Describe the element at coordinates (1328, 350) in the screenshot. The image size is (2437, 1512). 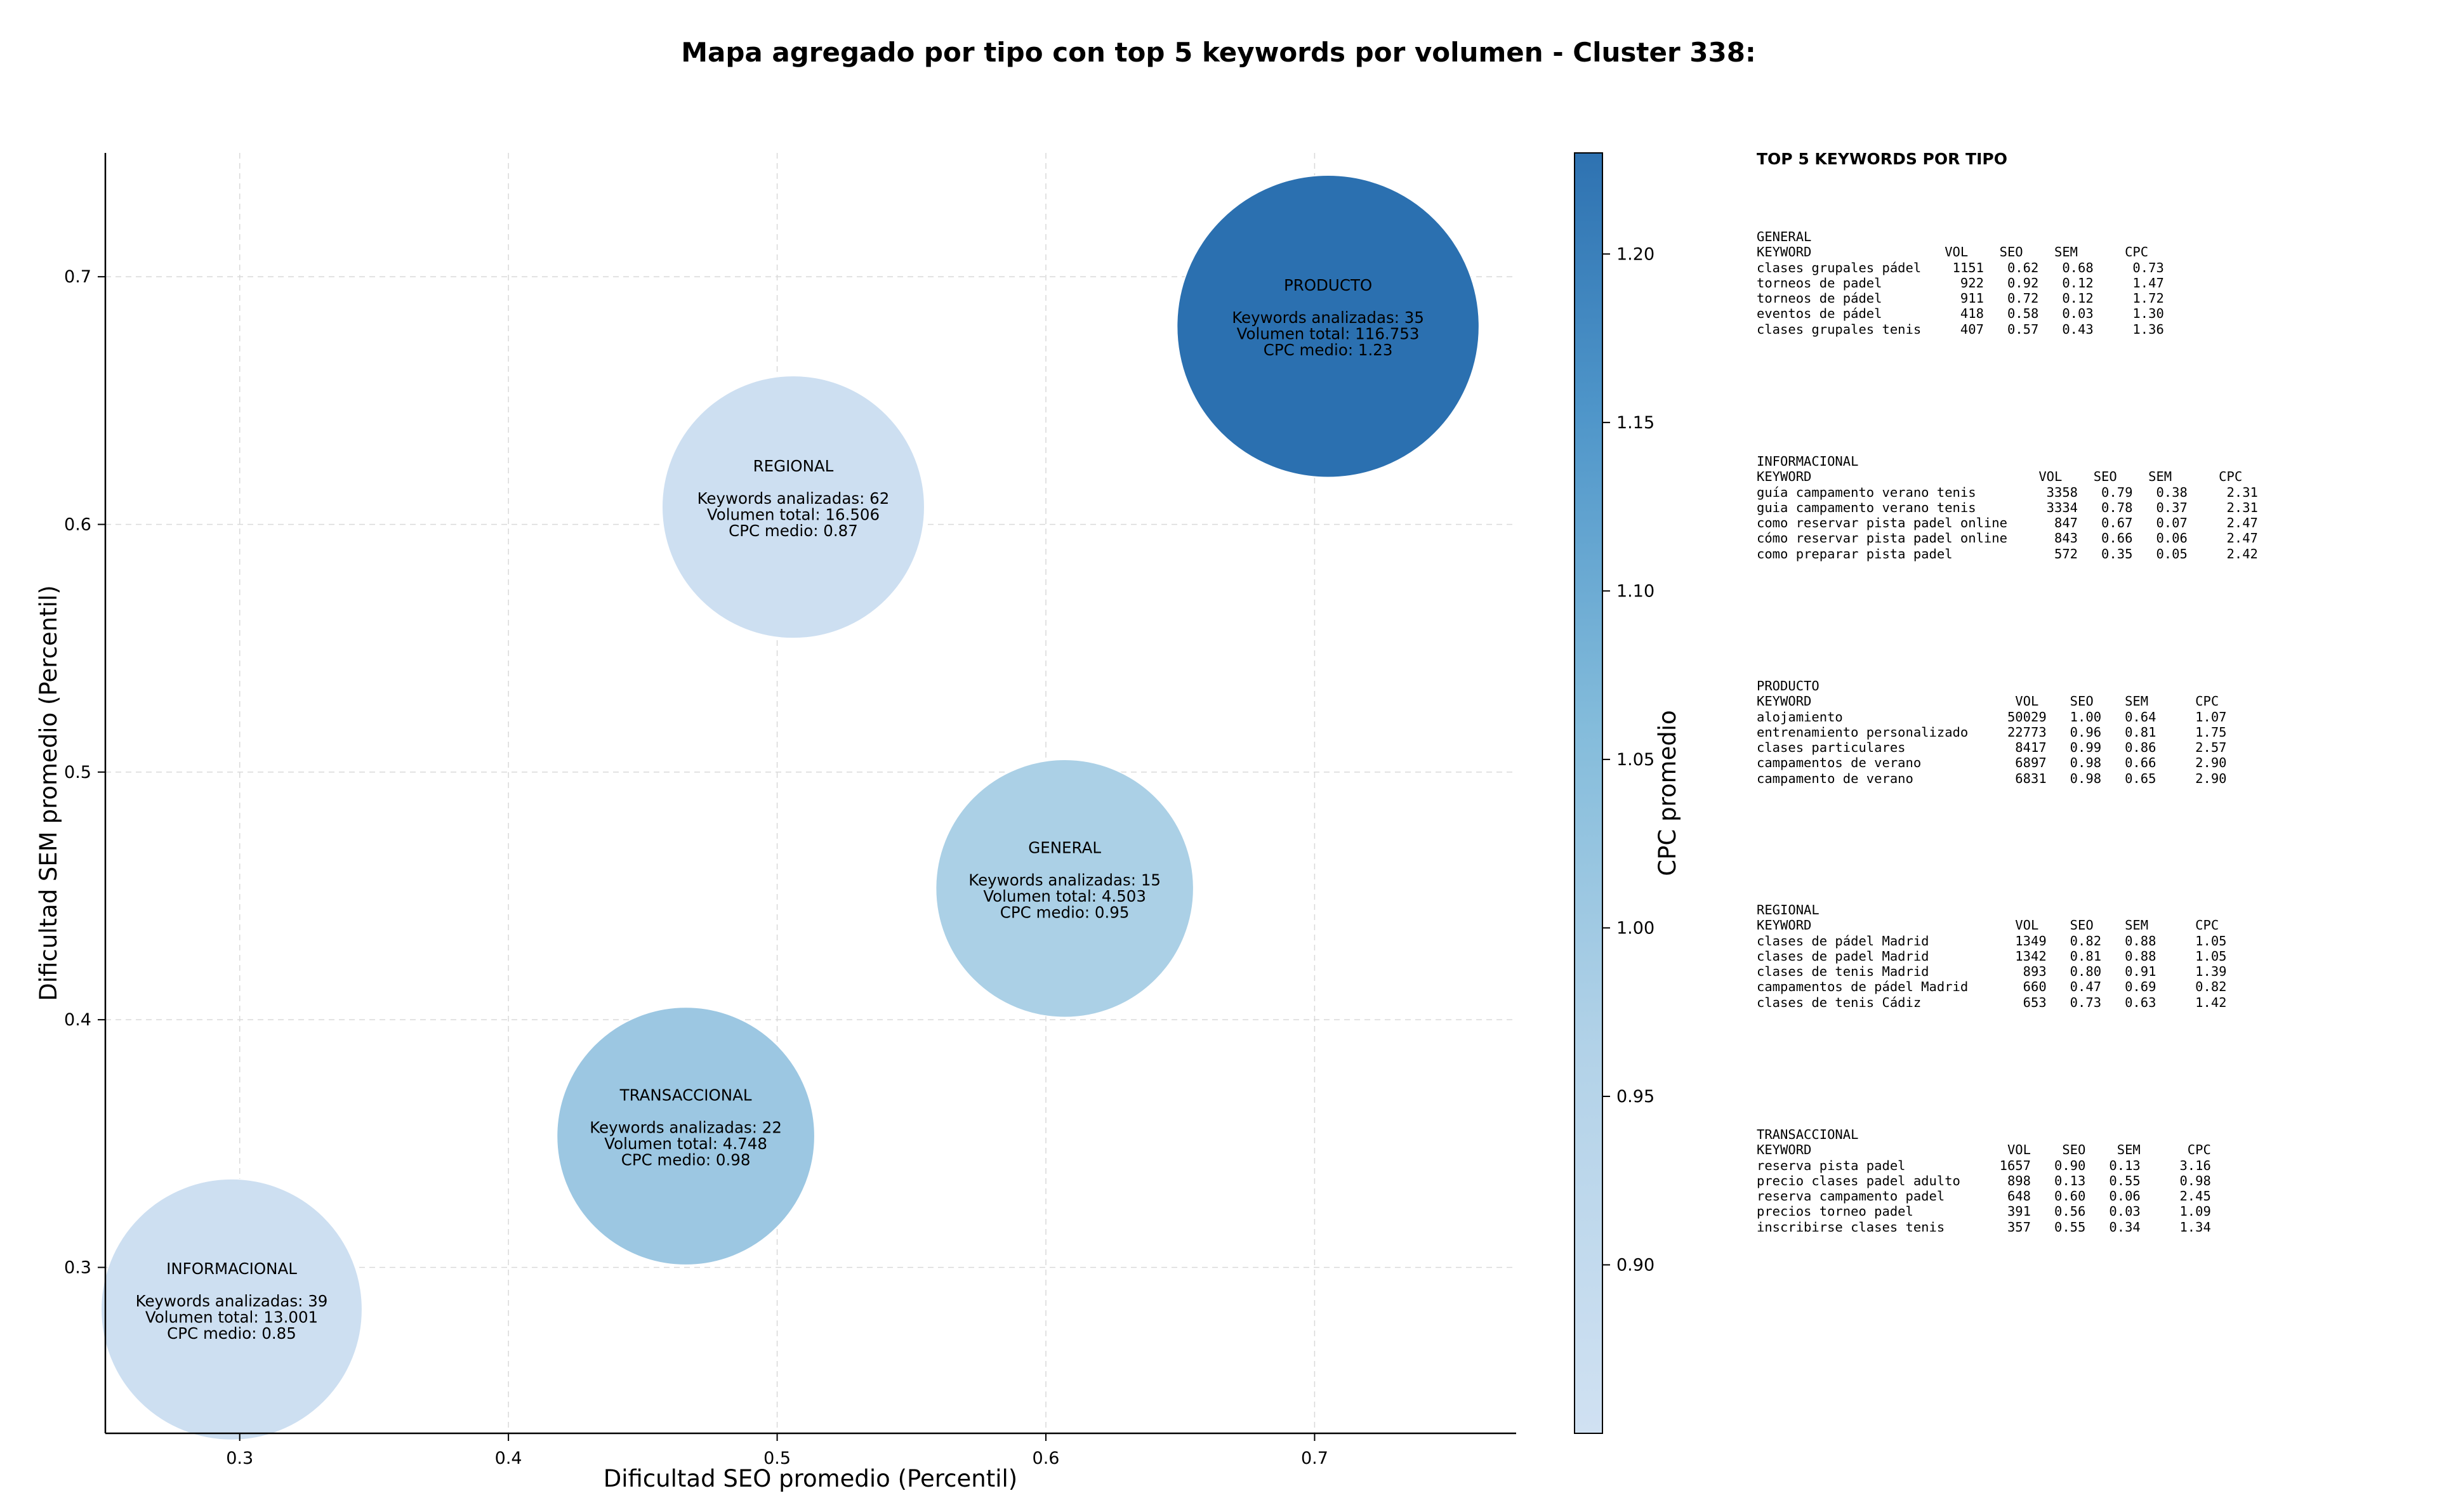
I see `bubble-label: CPC medio: 1.23` at that location.